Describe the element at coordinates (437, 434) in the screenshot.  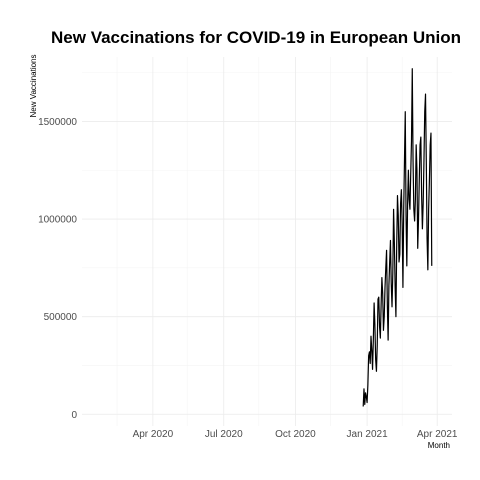
I see `x-tick-label-4: Apr 2021` at that location.